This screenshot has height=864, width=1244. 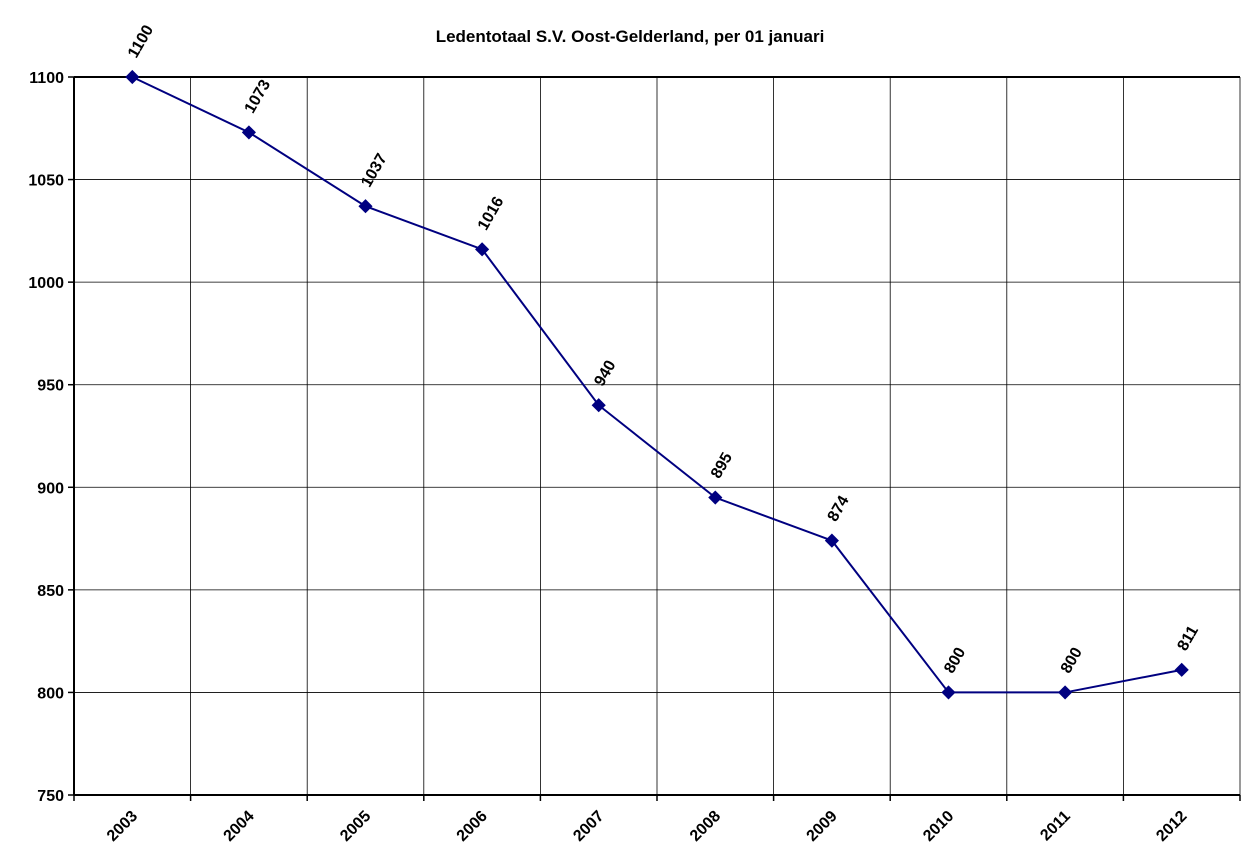 What do you see at coordinates (491, 213) in the screenshot?
I see `data-label: 1016` at bounding box center [491, 213].